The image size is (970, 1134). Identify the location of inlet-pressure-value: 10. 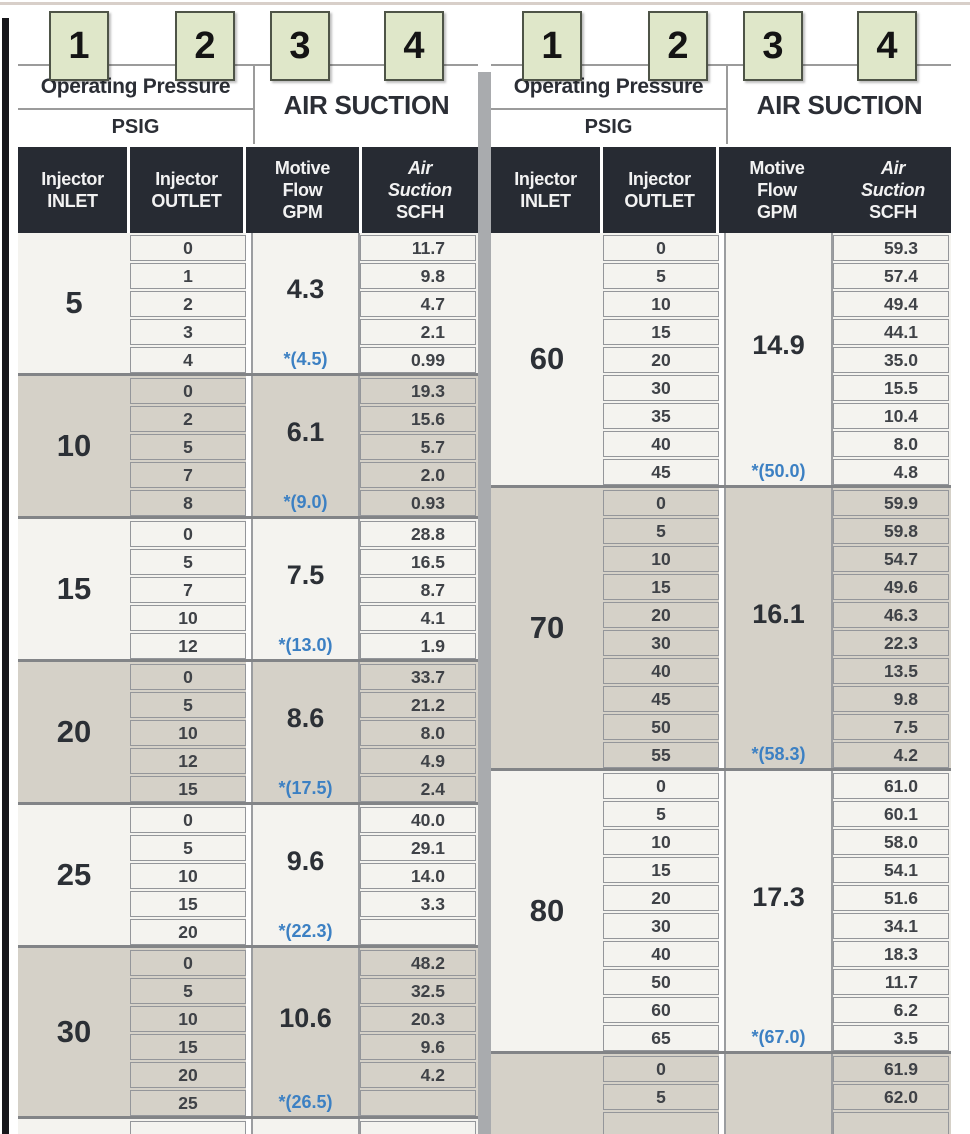
(74, 445).